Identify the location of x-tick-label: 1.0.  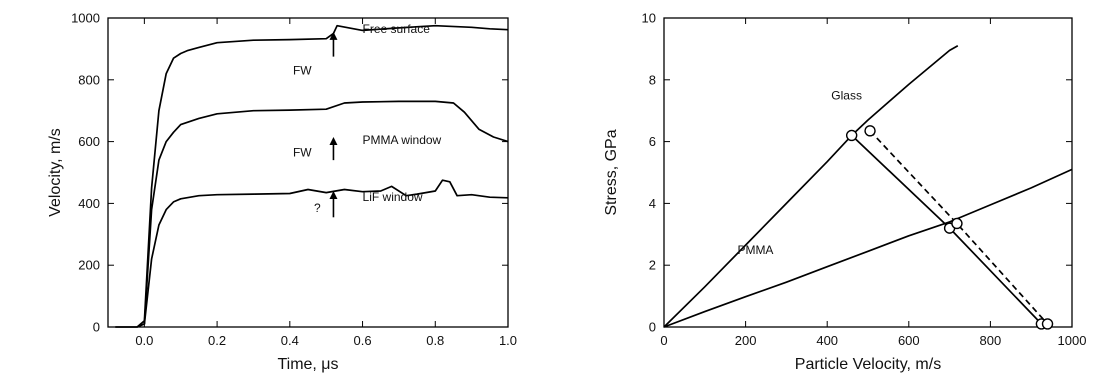
(508, 340).